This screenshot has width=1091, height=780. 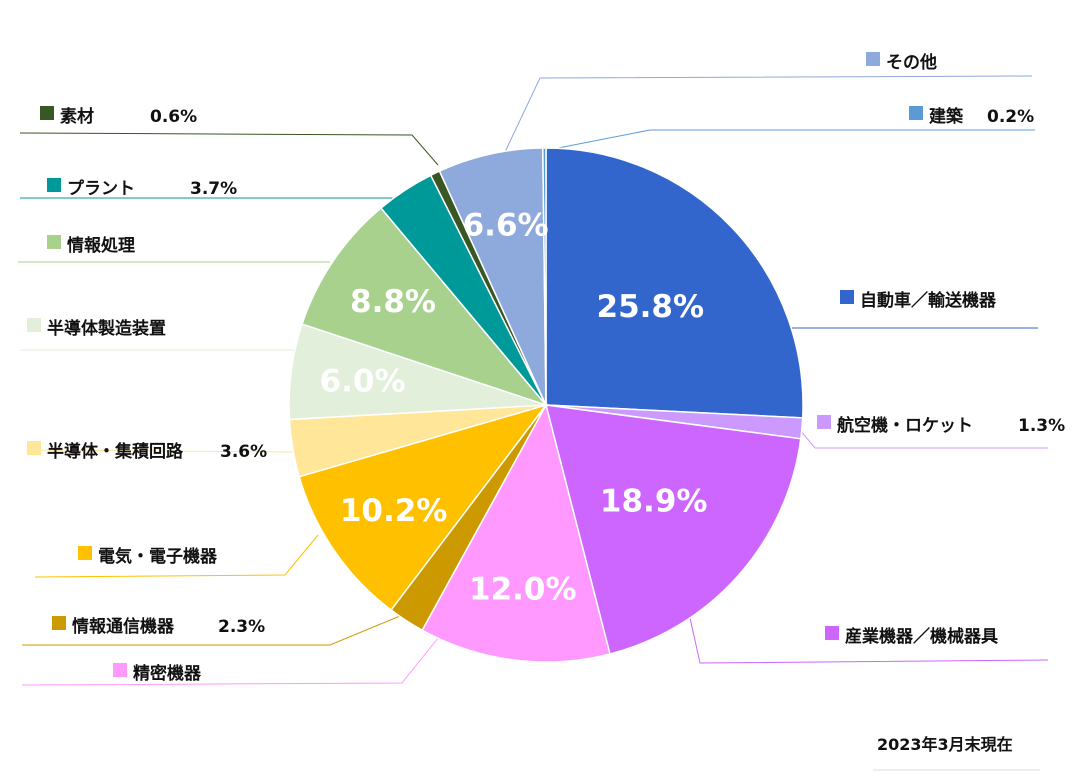 What do you see at coordinates (768, 114) in the screenshot?
I see `slice-12-leader-line` at bounding box center [768, 114].